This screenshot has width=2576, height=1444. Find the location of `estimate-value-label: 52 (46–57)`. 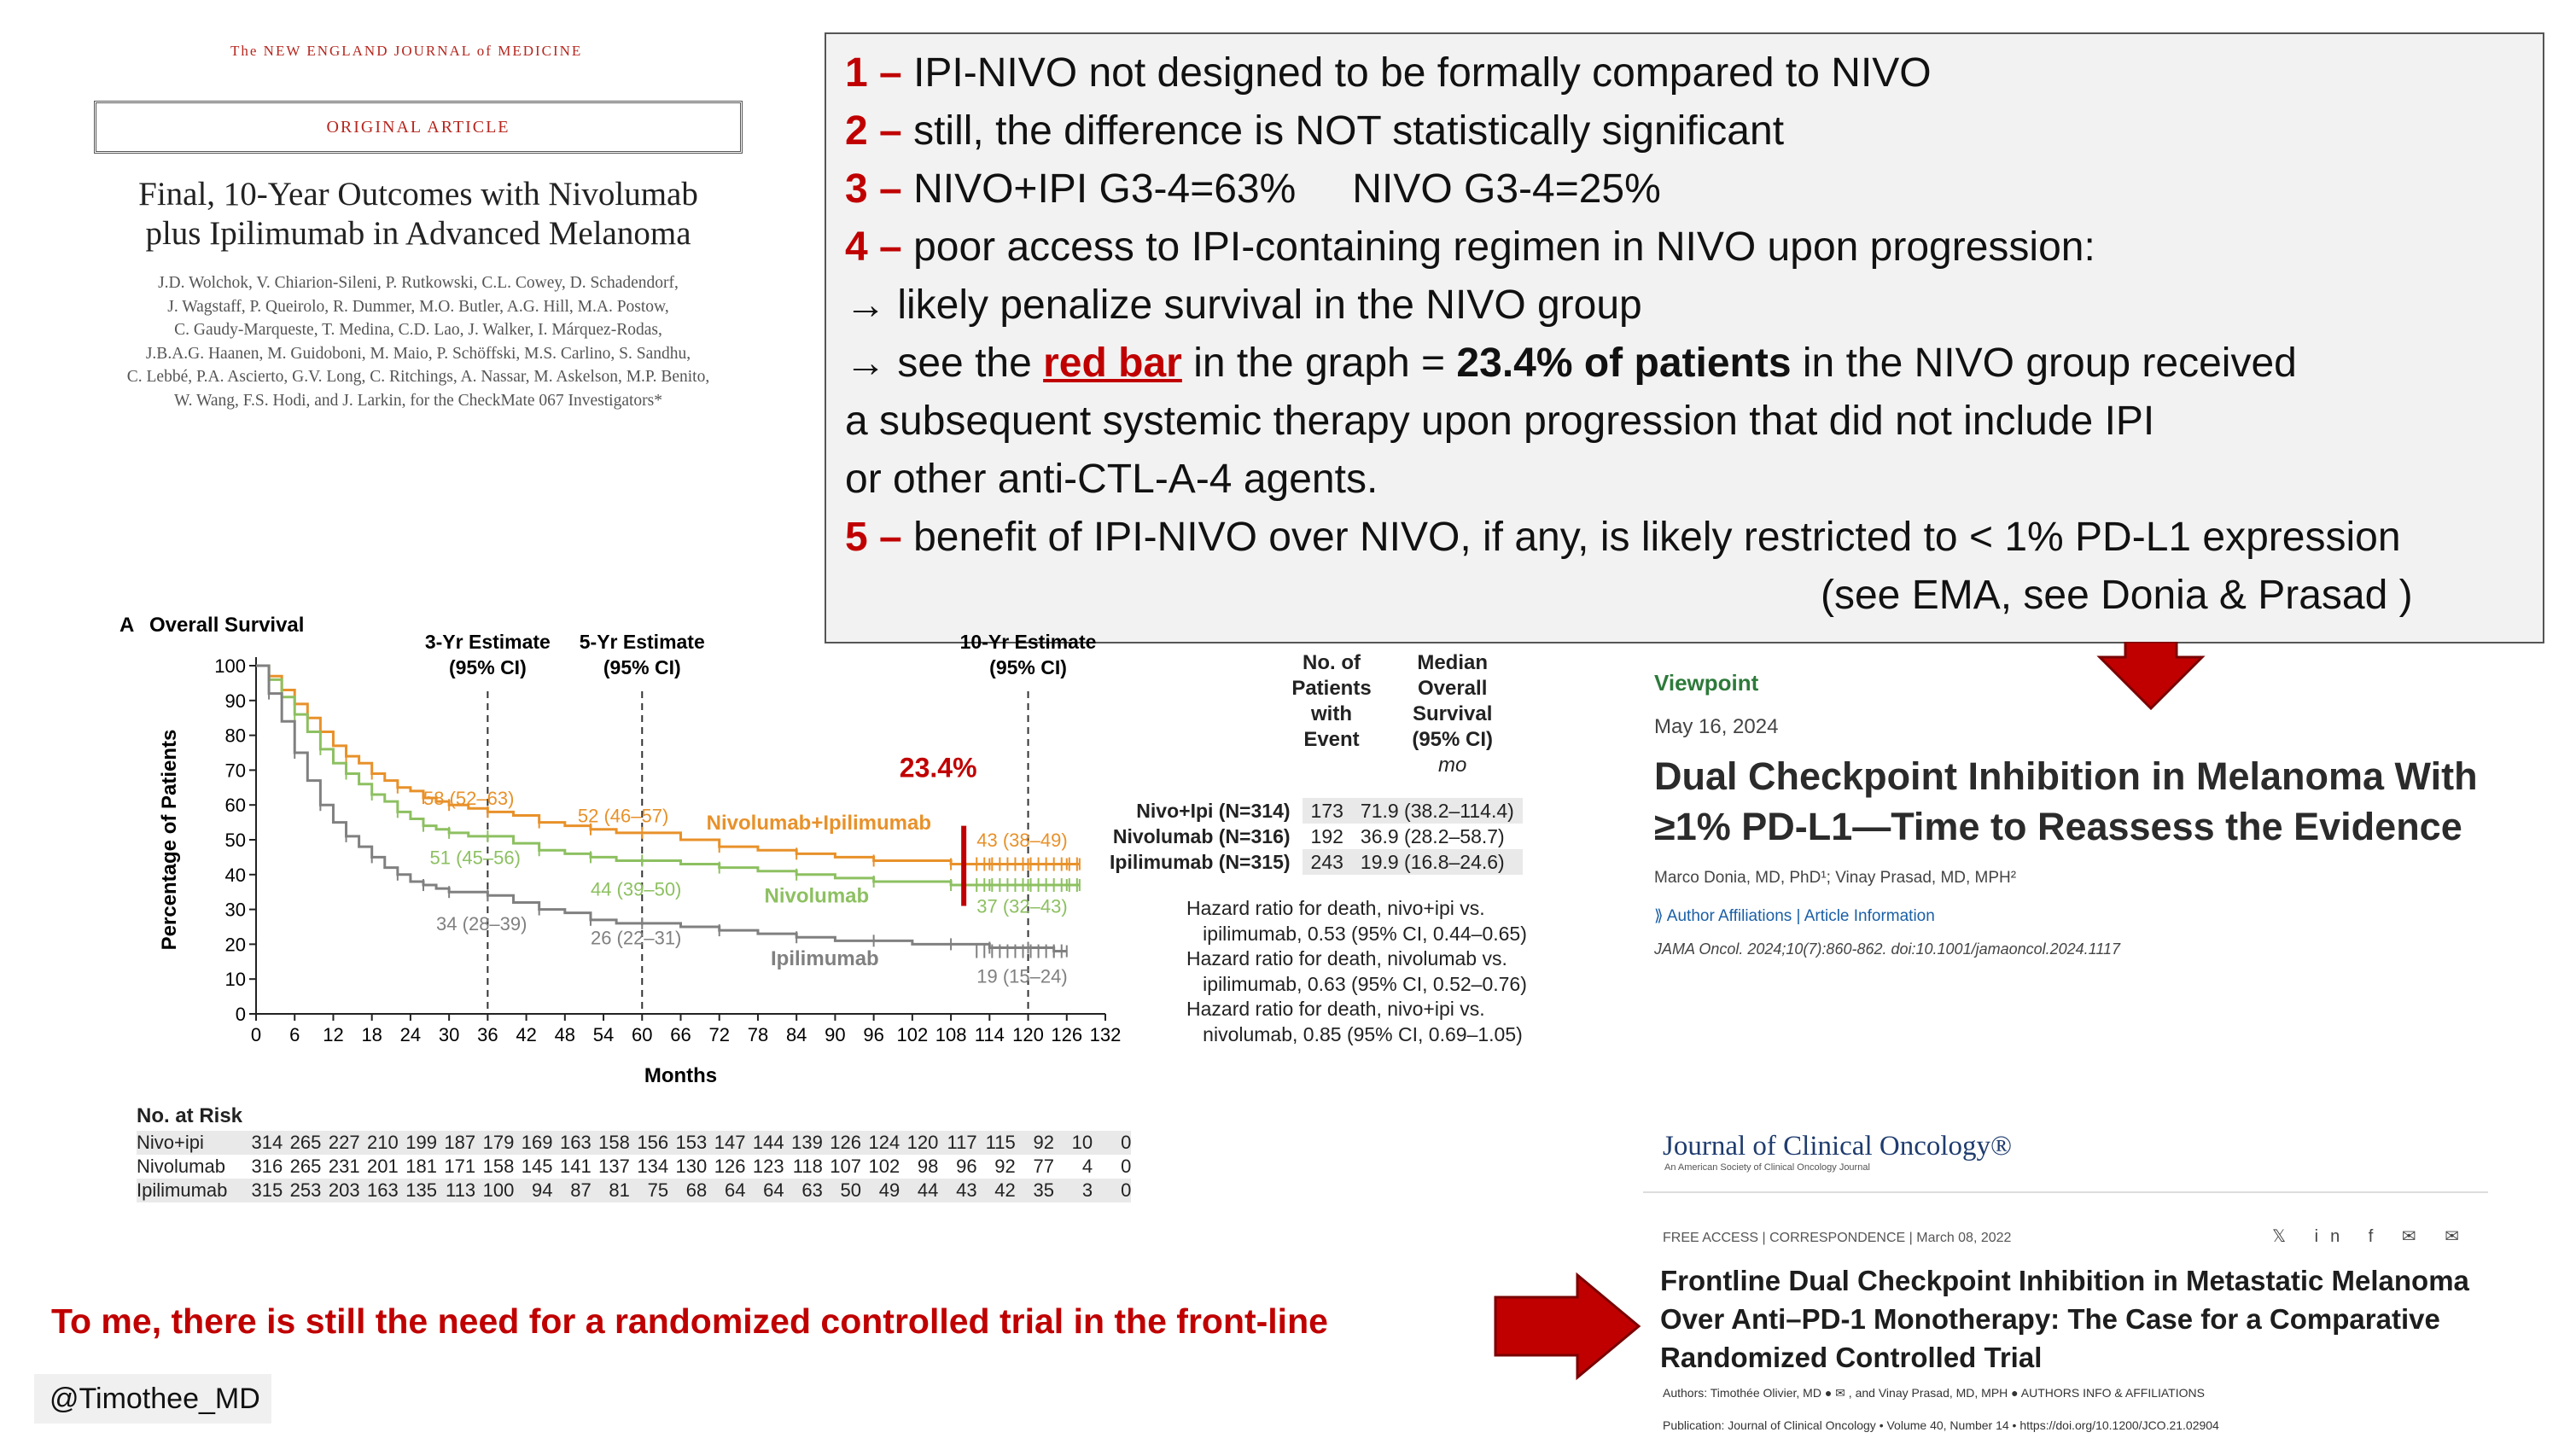

estimate-value-label: 52 (46–57) is located at coordinates (623, 816).